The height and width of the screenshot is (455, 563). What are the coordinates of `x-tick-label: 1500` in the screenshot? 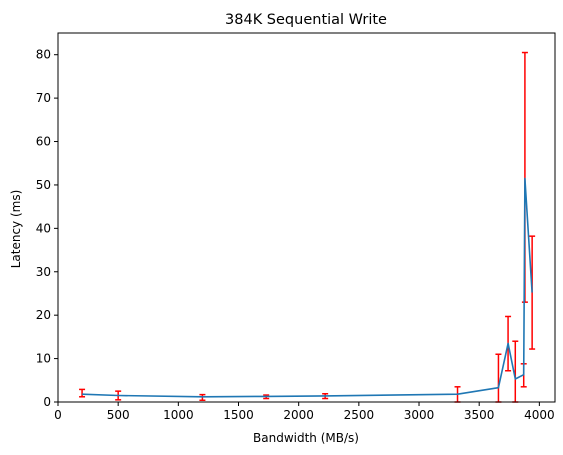 It's located at (238, 415).